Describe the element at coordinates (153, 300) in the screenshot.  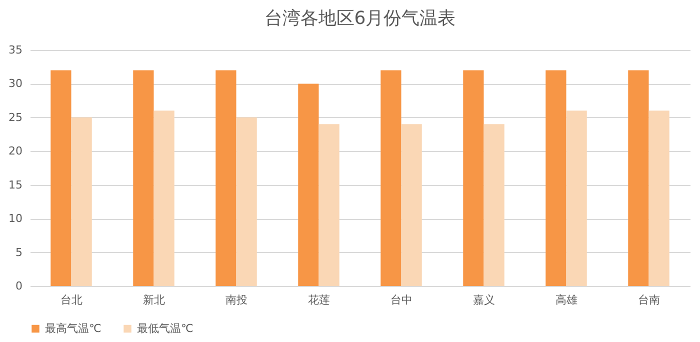
I see `x-tick-label: 新北` at that location.